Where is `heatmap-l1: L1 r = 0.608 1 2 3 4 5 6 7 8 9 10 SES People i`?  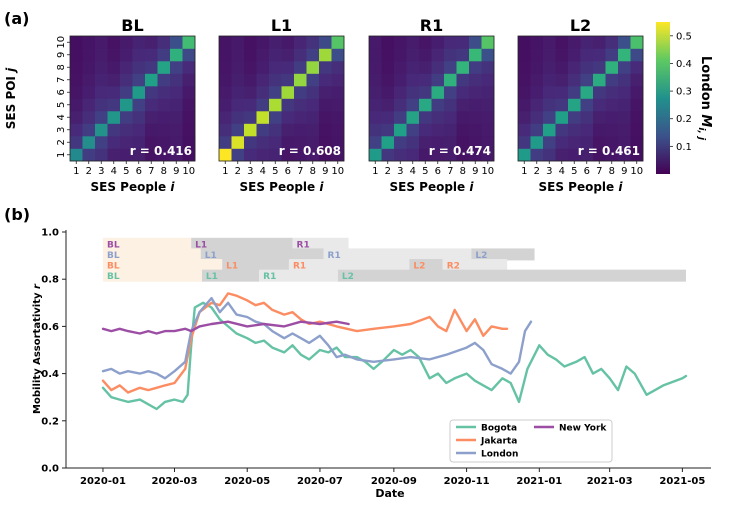
heatmap-l1: L1 r = 0.608 1 2 3 4 5 6 7 8 9 10 SES People i is located at coordinates (281, 105).